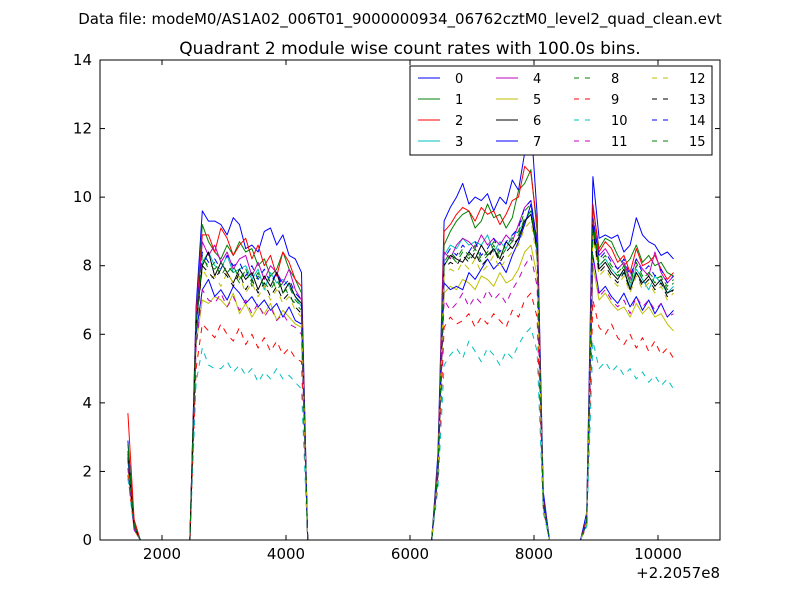  Describe the element at coordinates (534, 554) in the screenshot. I see `x-tick-label: 8000` at that location.